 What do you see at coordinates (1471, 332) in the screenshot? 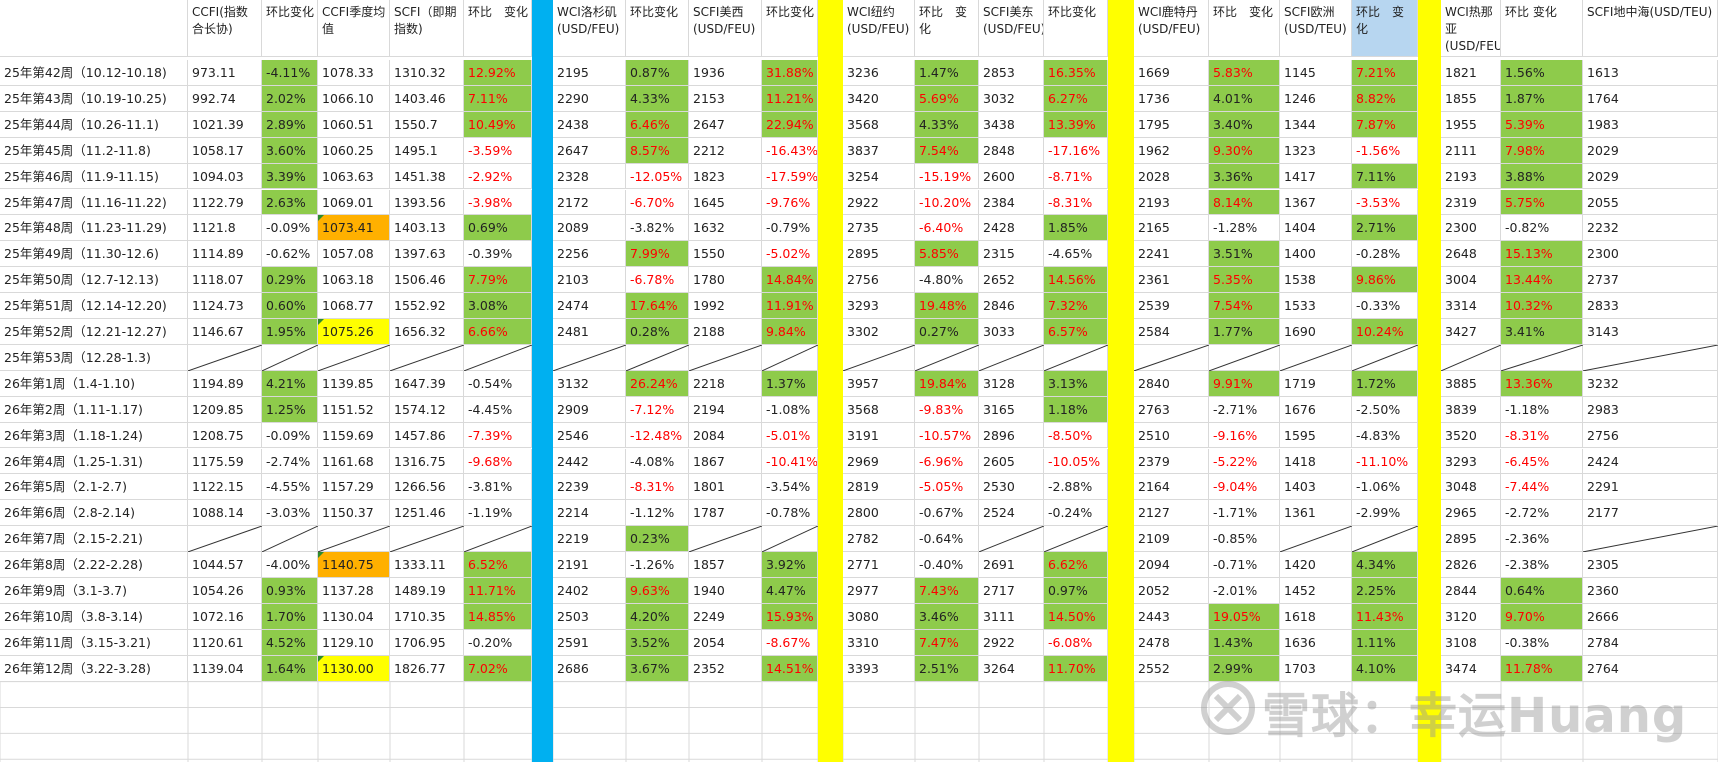
I see `data-cell: 3427` at bounding box center [1471, 332].